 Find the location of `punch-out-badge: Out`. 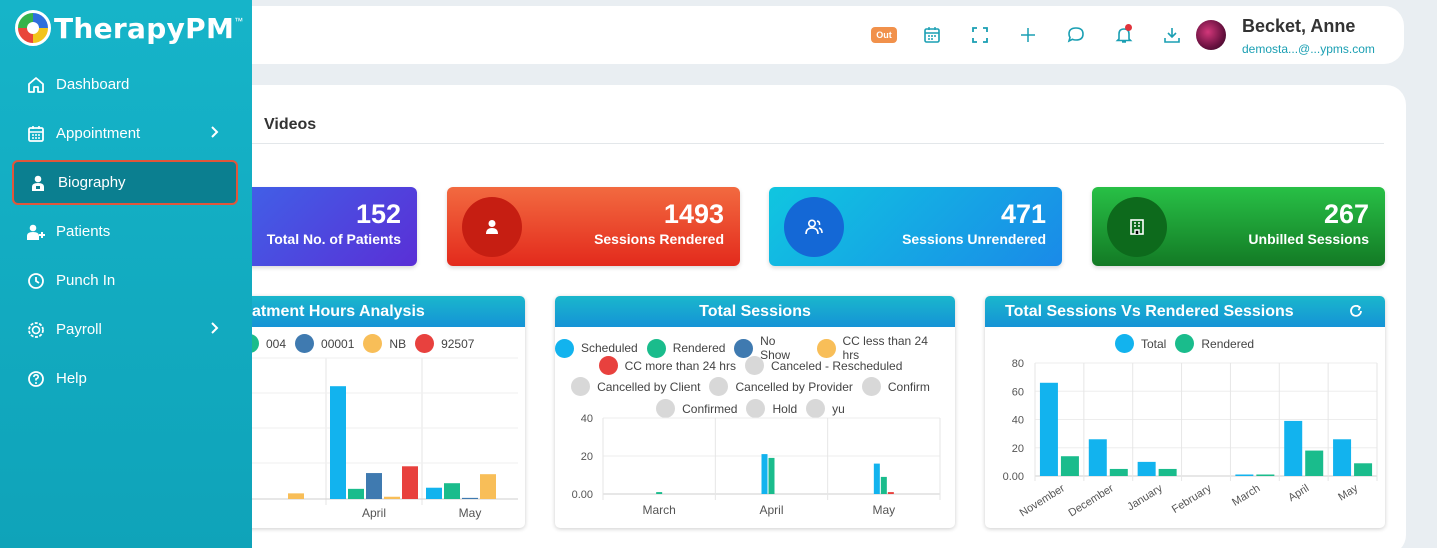

punch-out-badge: Out is located at coordinates (884, 35).